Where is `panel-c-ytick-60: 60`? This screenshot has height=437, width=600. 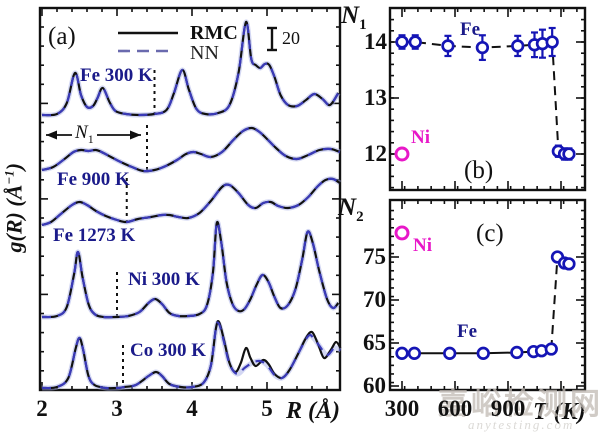
panel-c-ytick-60: 60 is located at coordinates (374, 385).